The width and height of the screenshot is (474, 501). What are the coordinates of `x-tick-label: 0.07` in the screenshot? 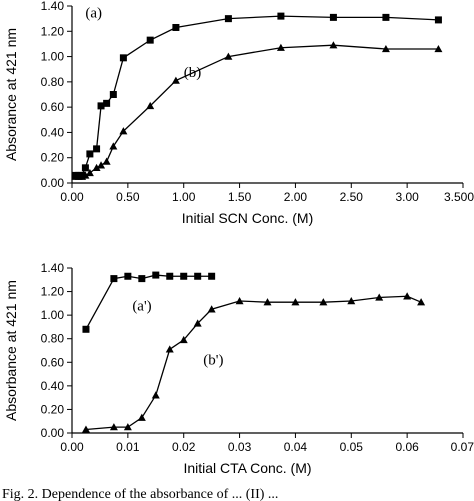 It's located at (462, 447).